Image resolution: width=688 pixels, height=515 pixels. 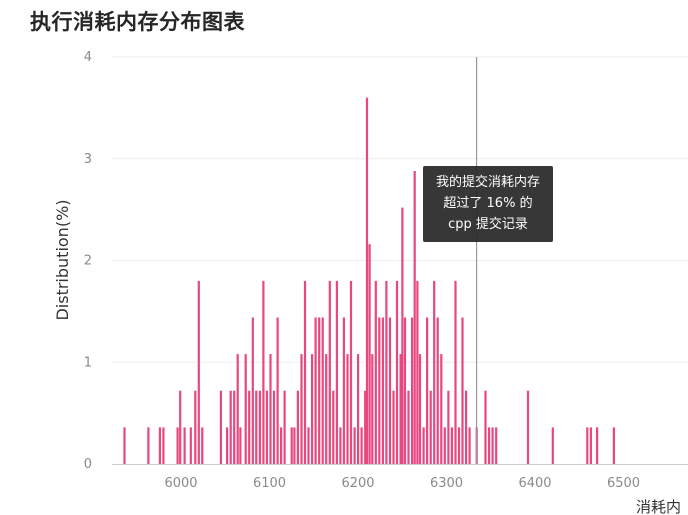 What do you see at coordinates (88, 362) in the screenshot?
I see `y-tick-label: 1` at bounding box center [88, 362].